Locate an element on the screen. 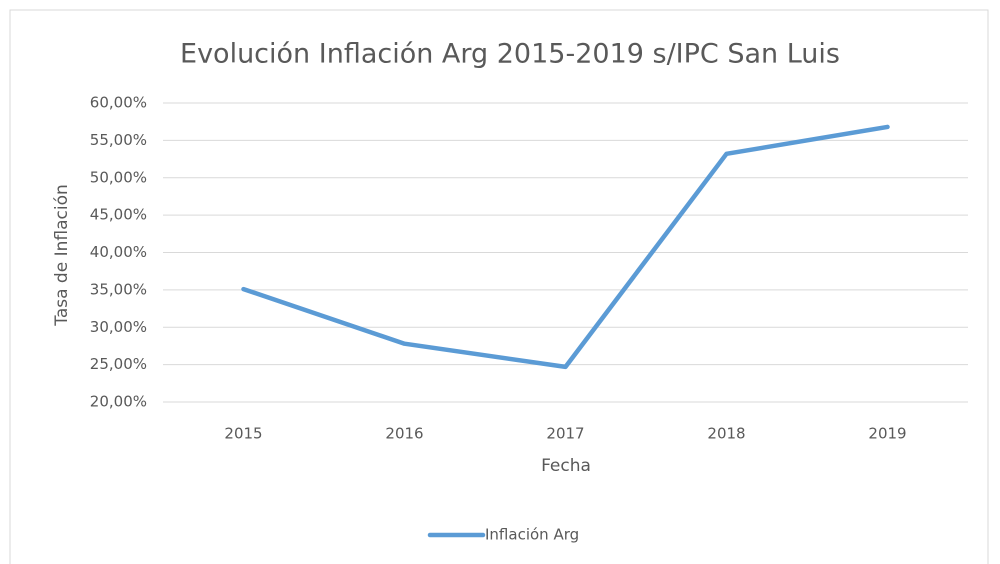 The height and width of the screenshot is (564, 1000). y-tick-label: 25,00% is located at coordinates (118, 364).